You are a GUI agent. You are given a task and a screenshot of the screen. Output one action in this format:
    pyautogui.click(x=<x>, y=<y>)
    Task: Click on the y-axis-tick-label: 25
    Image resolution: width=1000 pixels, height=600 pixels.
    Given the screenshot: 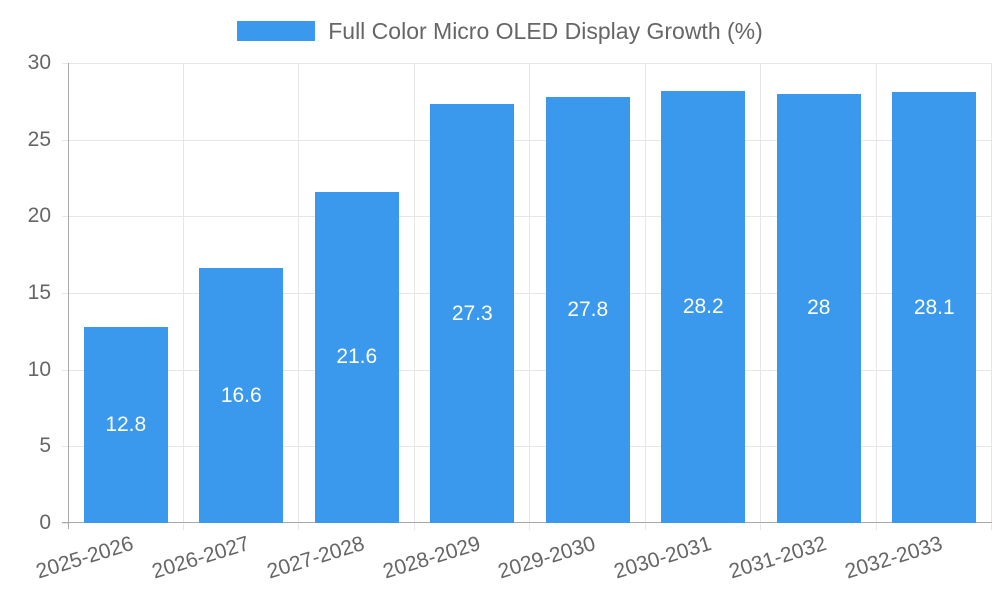 What is the action you would take?
    pyautogui.click(x=39, y=139)
    